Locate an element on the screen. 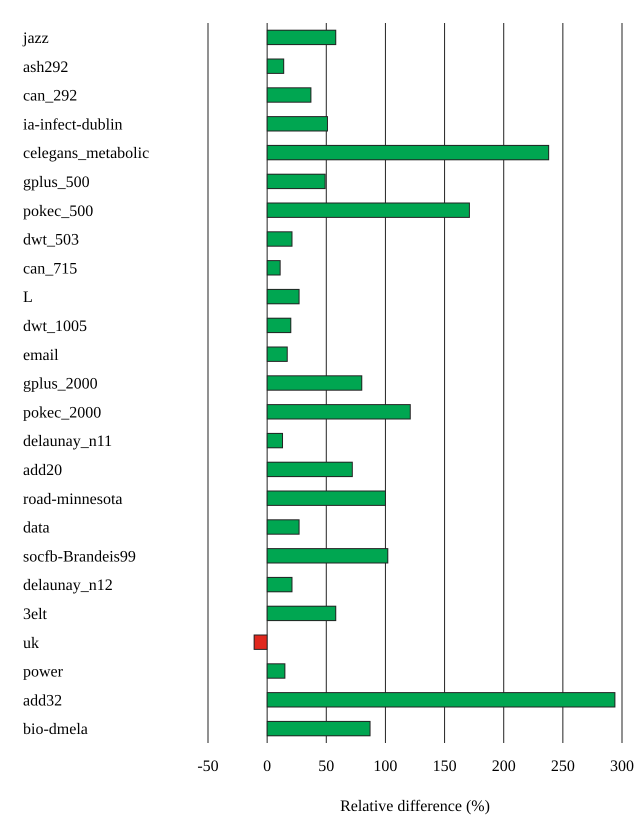 This screenshot has height=818, width=644. y-tick-label: dwt_1005 is located at coordinates (55, 326).